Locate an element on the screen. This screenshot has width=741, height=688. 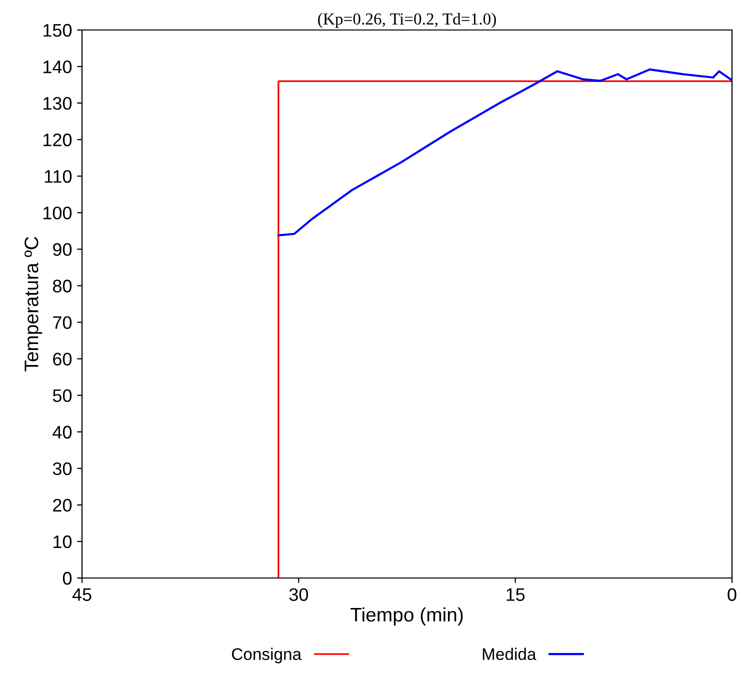
y-tick-label: 110 is located at coordinates (58, 176).